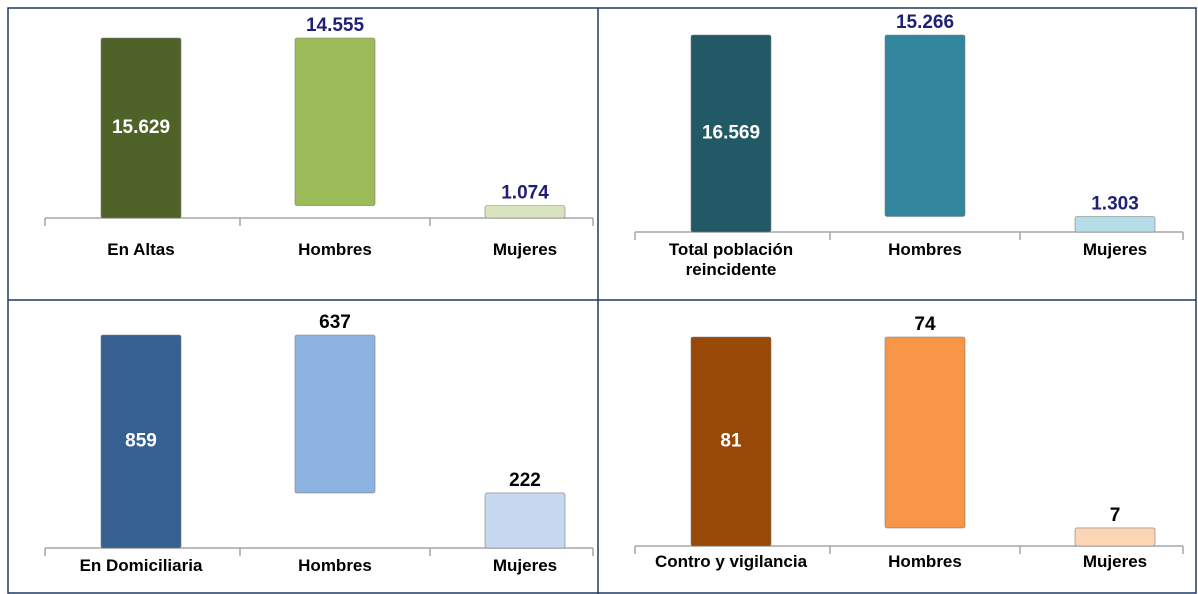  I want to click on value-label: 1.074, so click(525, 193).